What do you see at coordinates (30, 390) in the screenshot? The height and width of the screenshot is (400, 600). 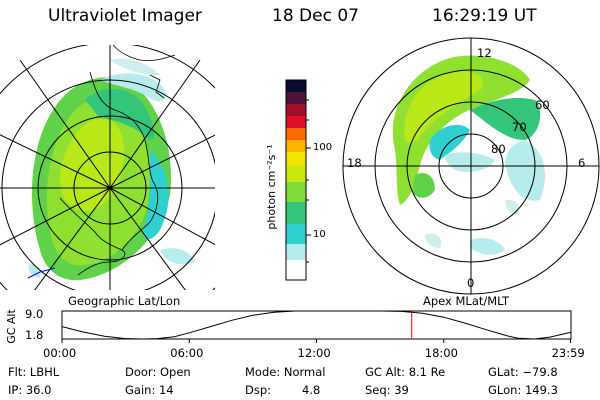 I see `status-ip: IP: 36.0` at bounding box center [30, 390].